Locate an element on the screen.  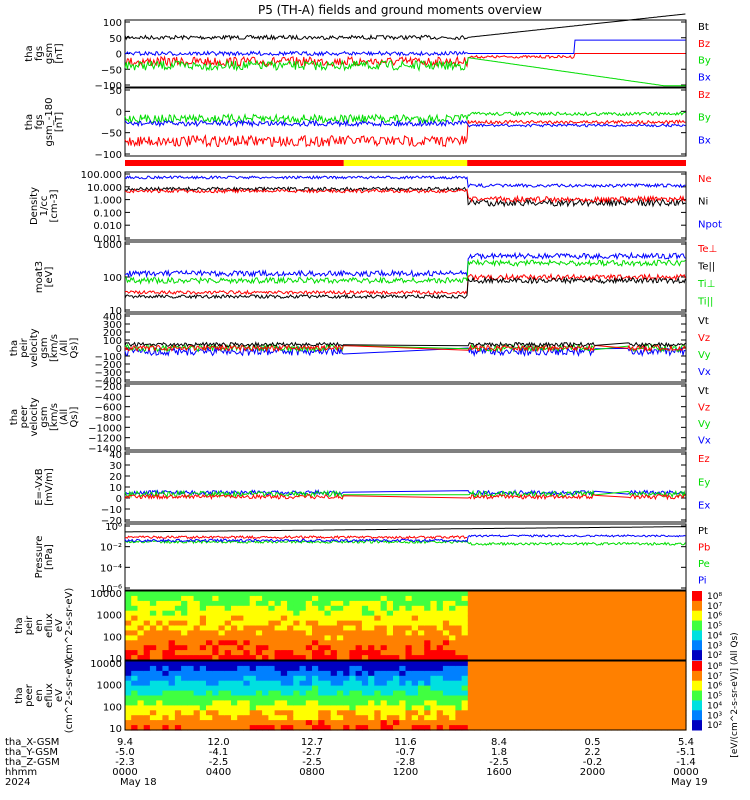
xtick-label: -0.2 is located at coordinates (593, 762).